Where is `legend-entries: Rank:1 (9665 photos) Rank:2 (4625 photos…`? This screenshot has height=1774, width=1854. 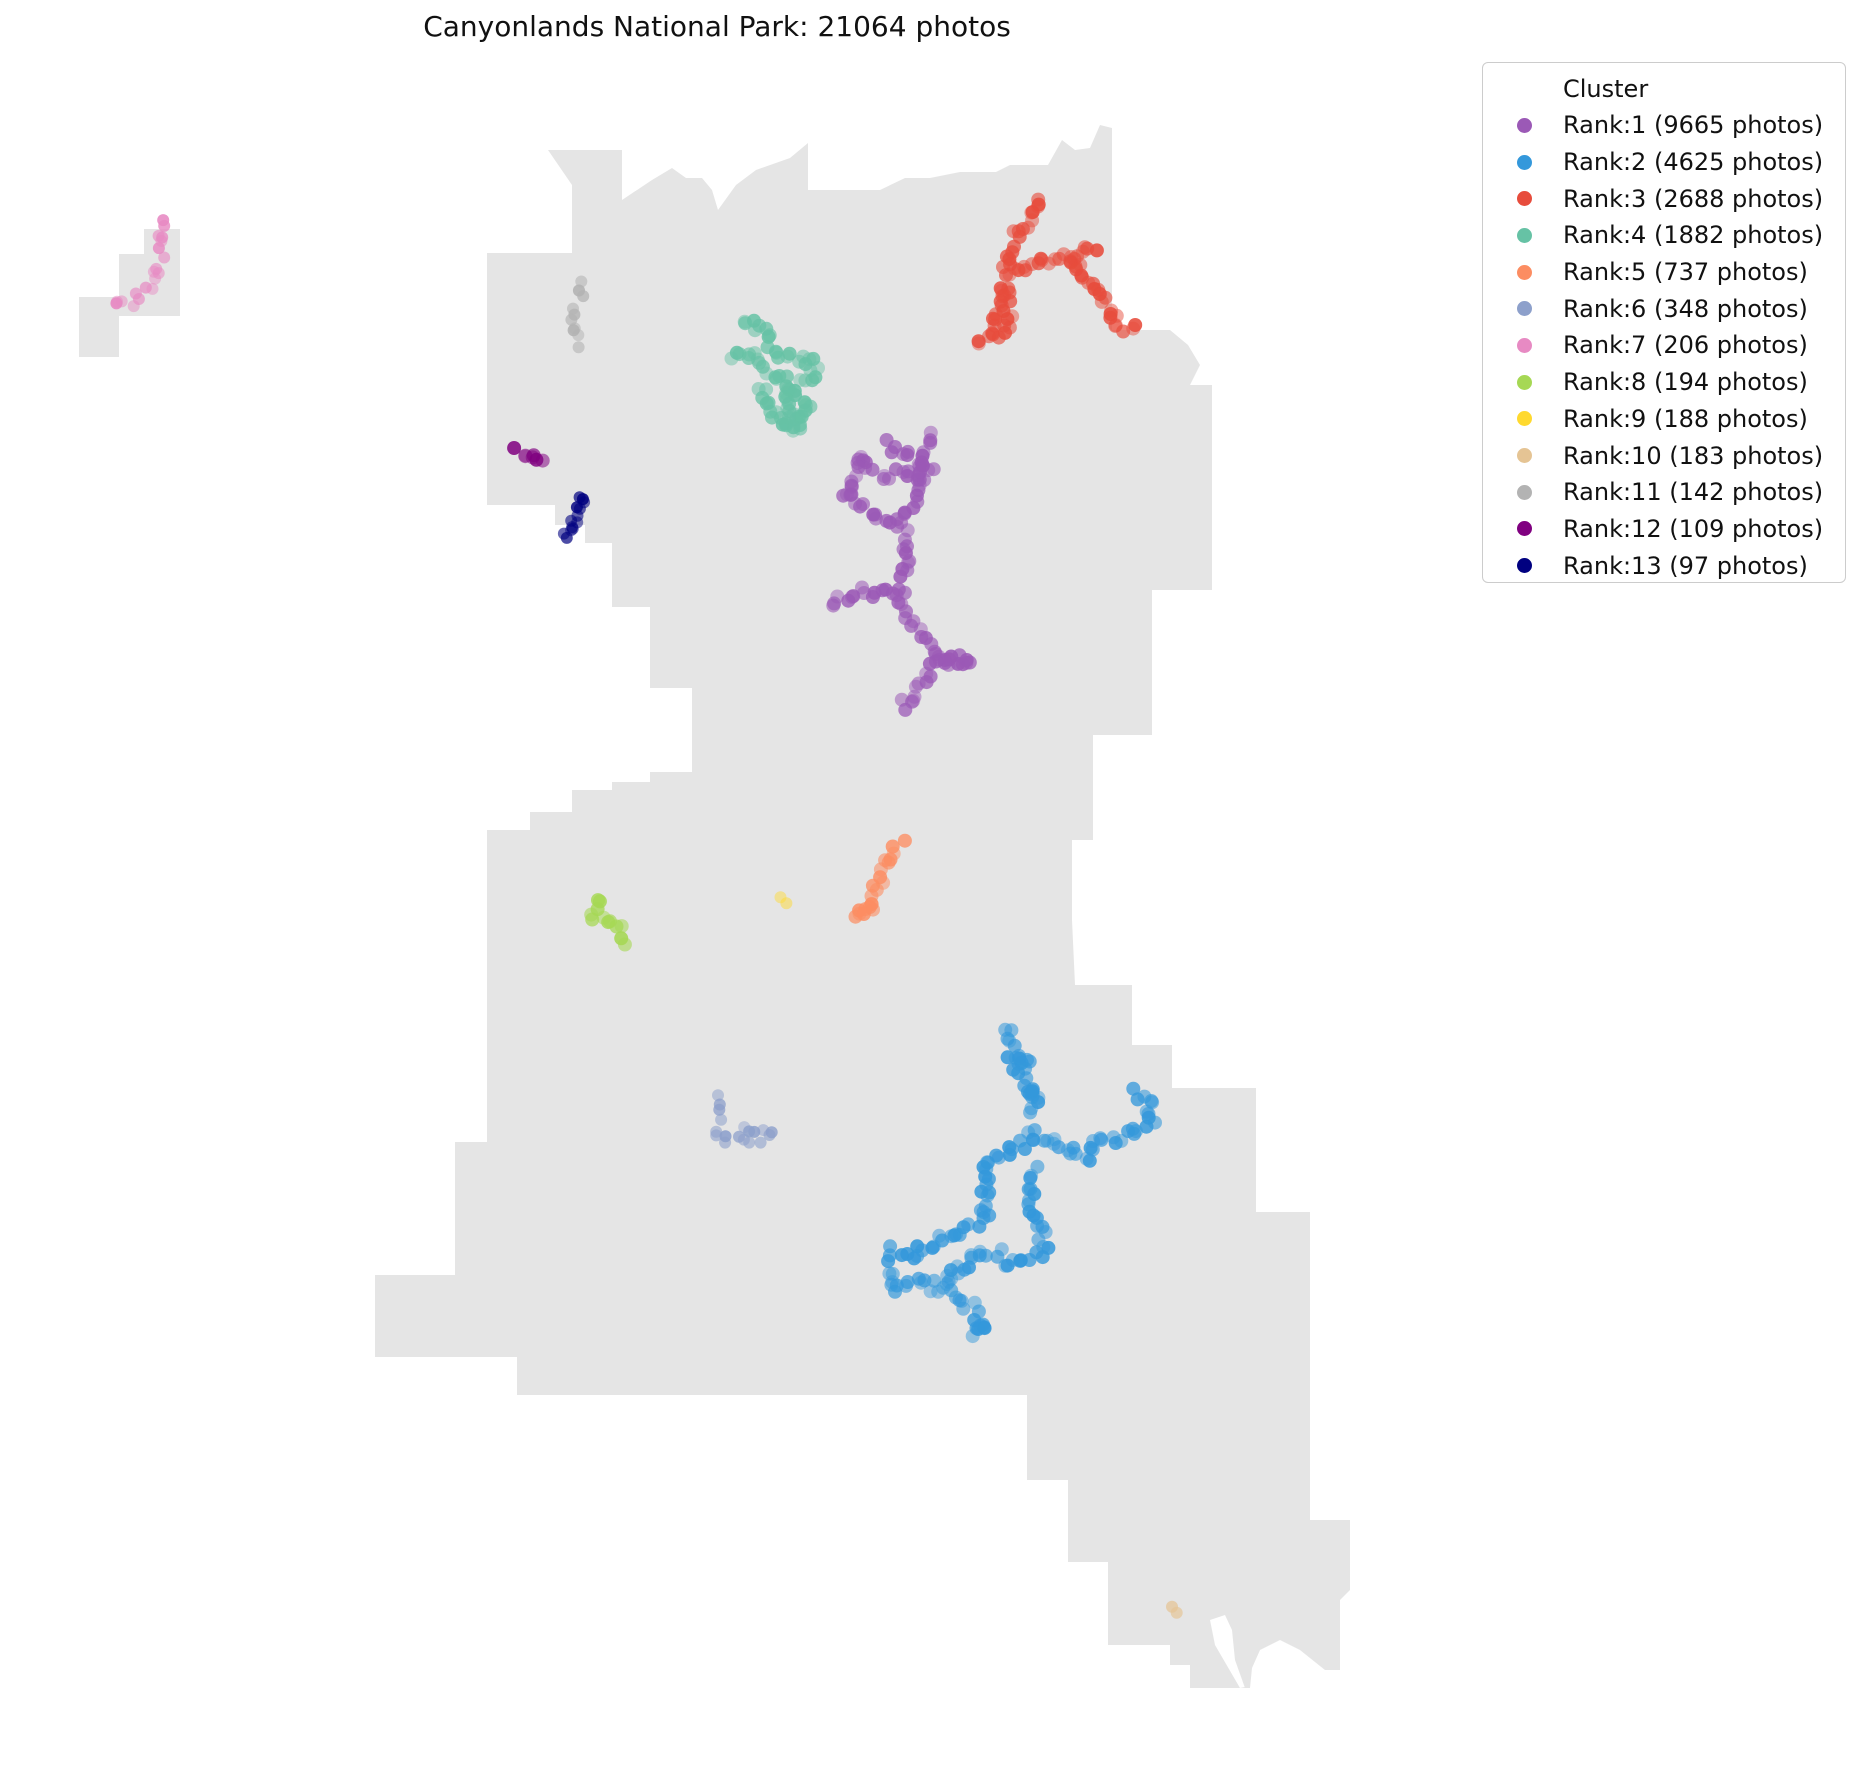
legend-entries: Rank:1 (9665 photos) Rank:2 (4625 photos… is located at coordinates (1664, 345).